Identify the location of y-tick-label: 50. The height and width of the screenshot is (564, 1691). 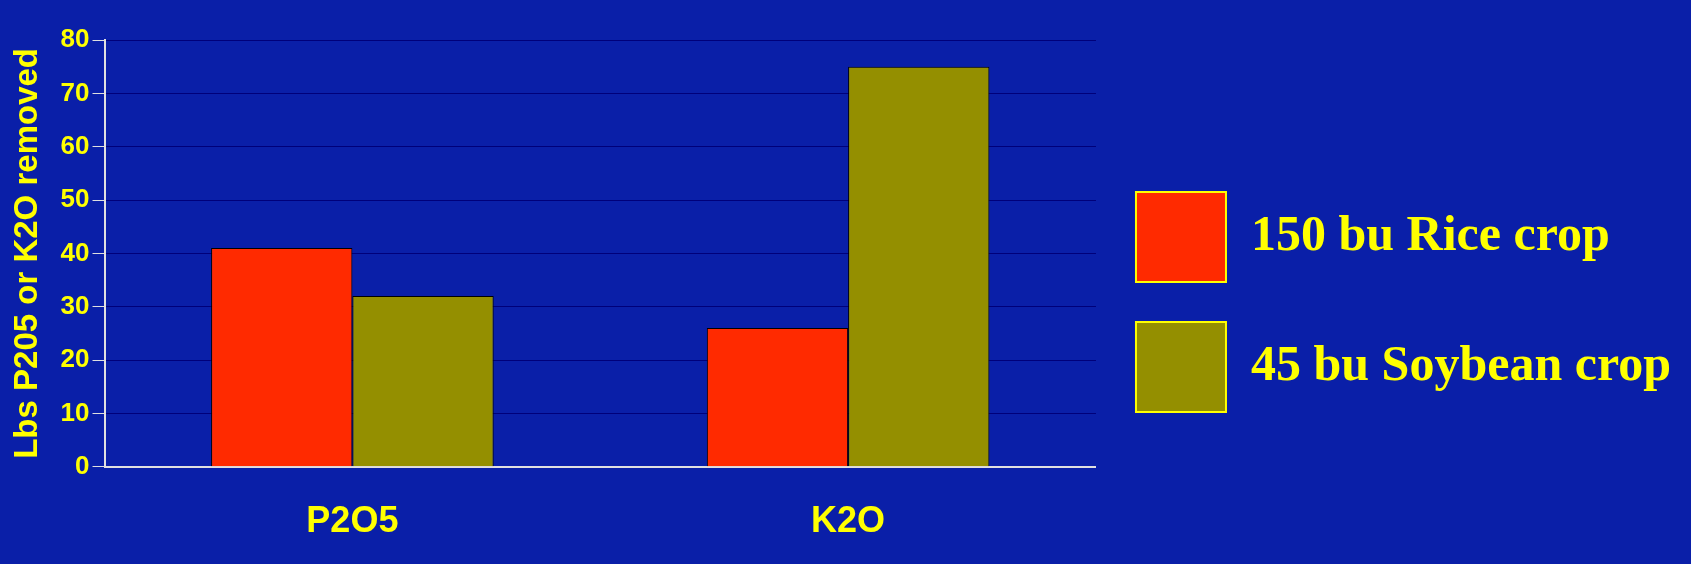
(75, 198).